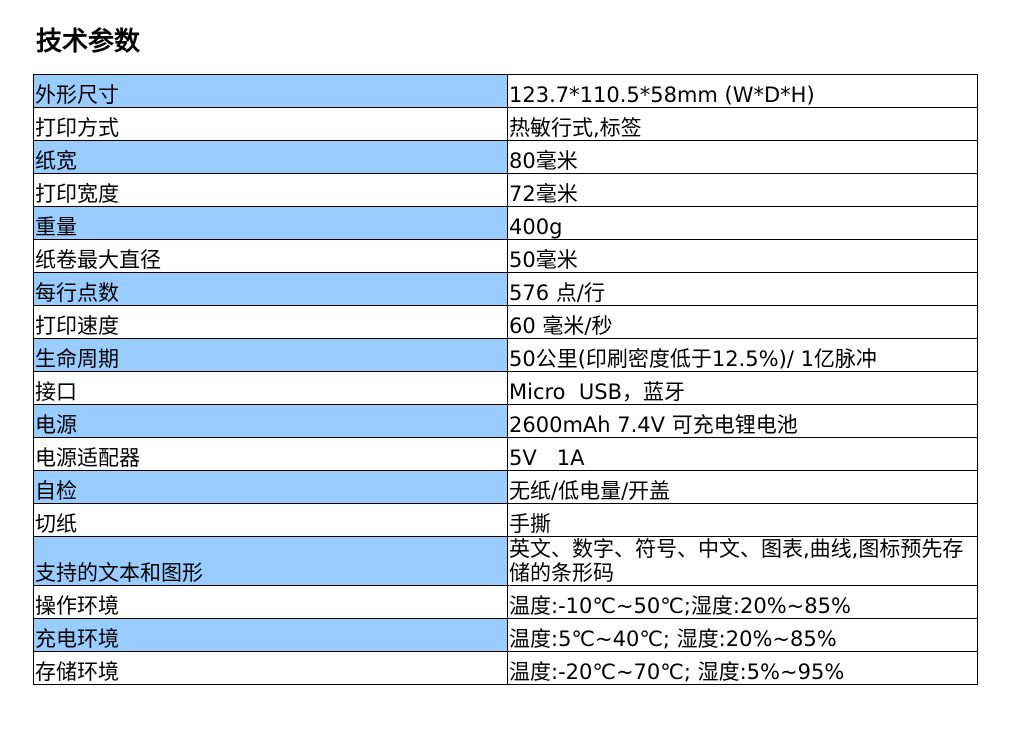 The image size is (1010, 737). I want to click on table-row: 充电环境 温度:5℃~40℃; 湿度:20%~85%, so click(505, 635).